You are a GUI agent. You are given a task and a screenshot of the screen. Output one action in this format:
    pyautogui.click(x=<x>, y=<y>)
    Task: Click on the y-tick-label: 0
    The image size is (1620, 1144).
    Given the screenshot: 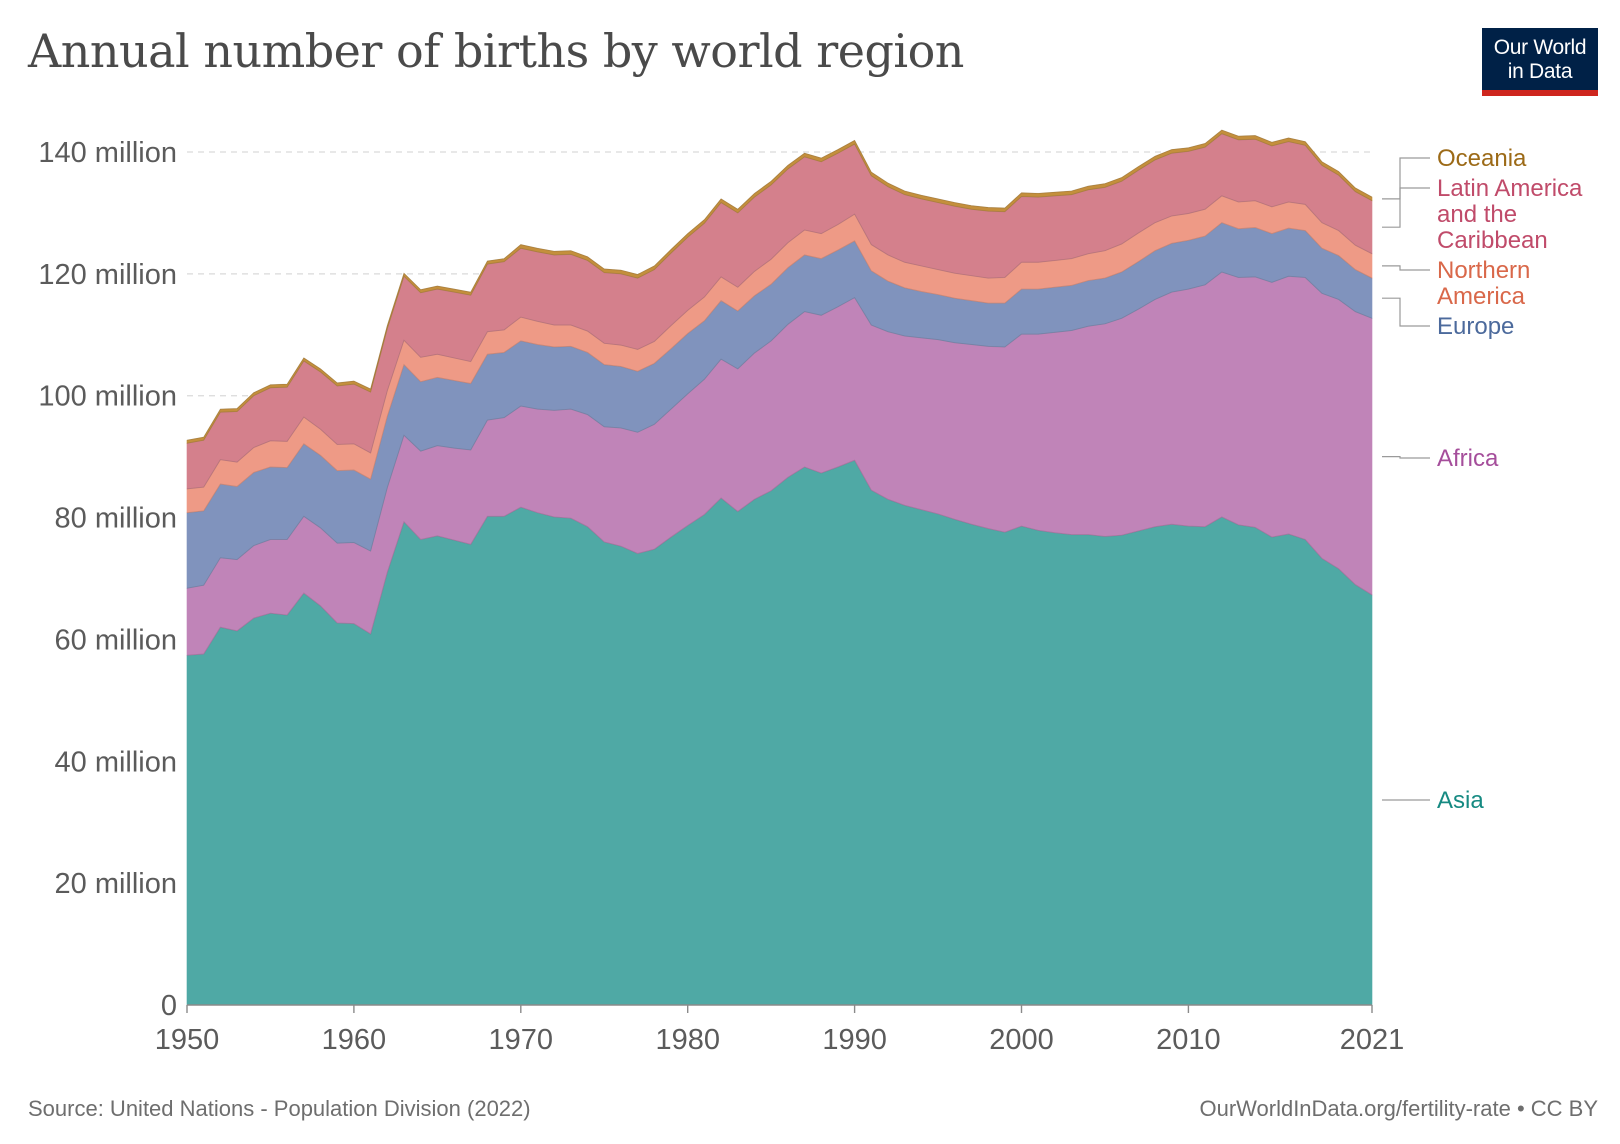 What is the action you would take?
    pyautogui.click(x=169, y=1006)
    